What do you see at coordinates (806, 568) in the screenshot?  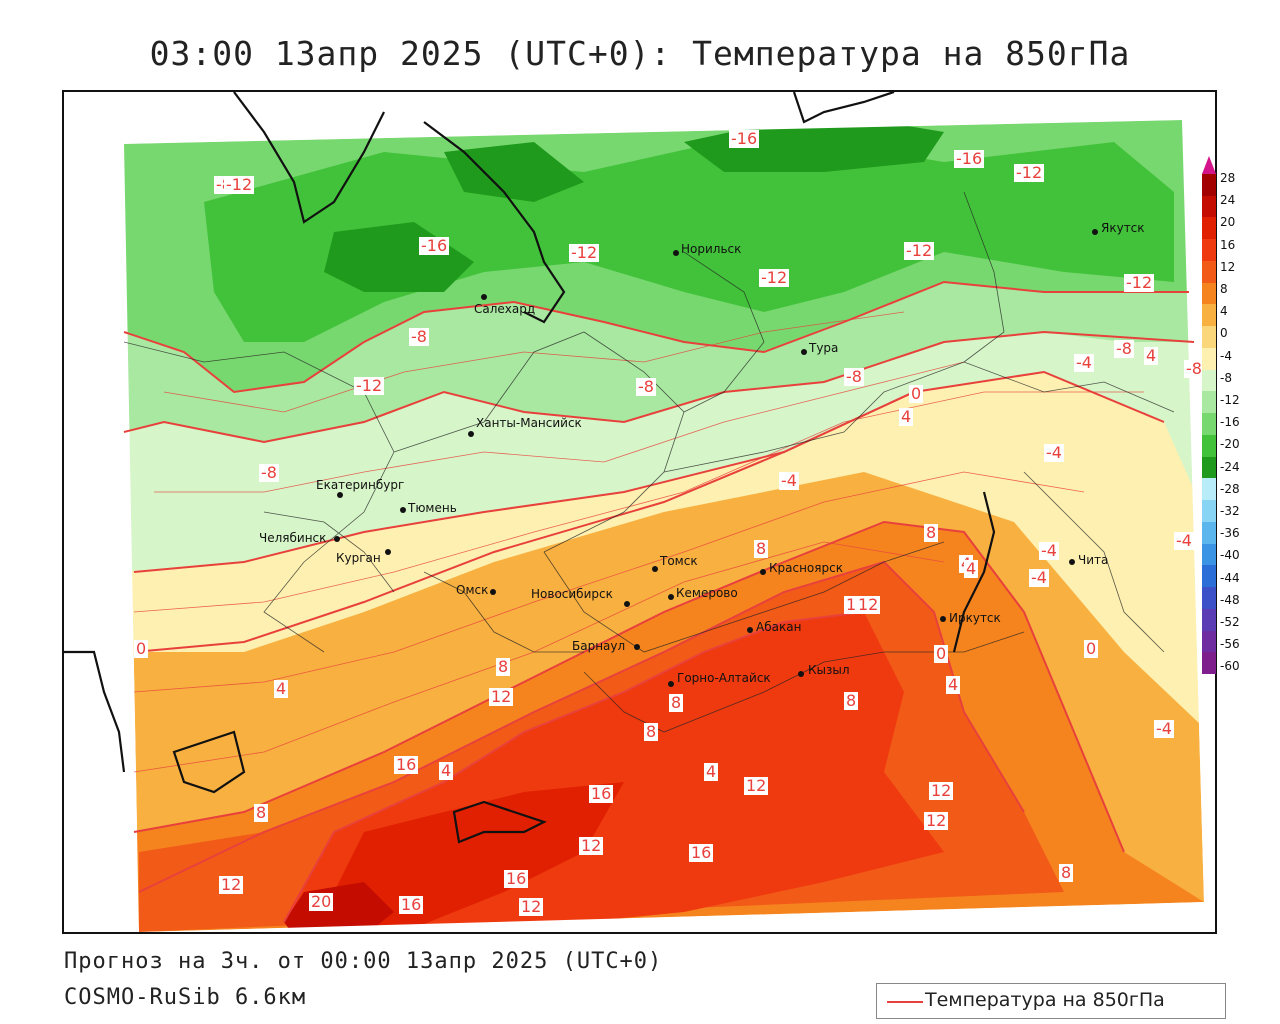 I see `city-label: Красноярск` at bounding box center [806, 568].